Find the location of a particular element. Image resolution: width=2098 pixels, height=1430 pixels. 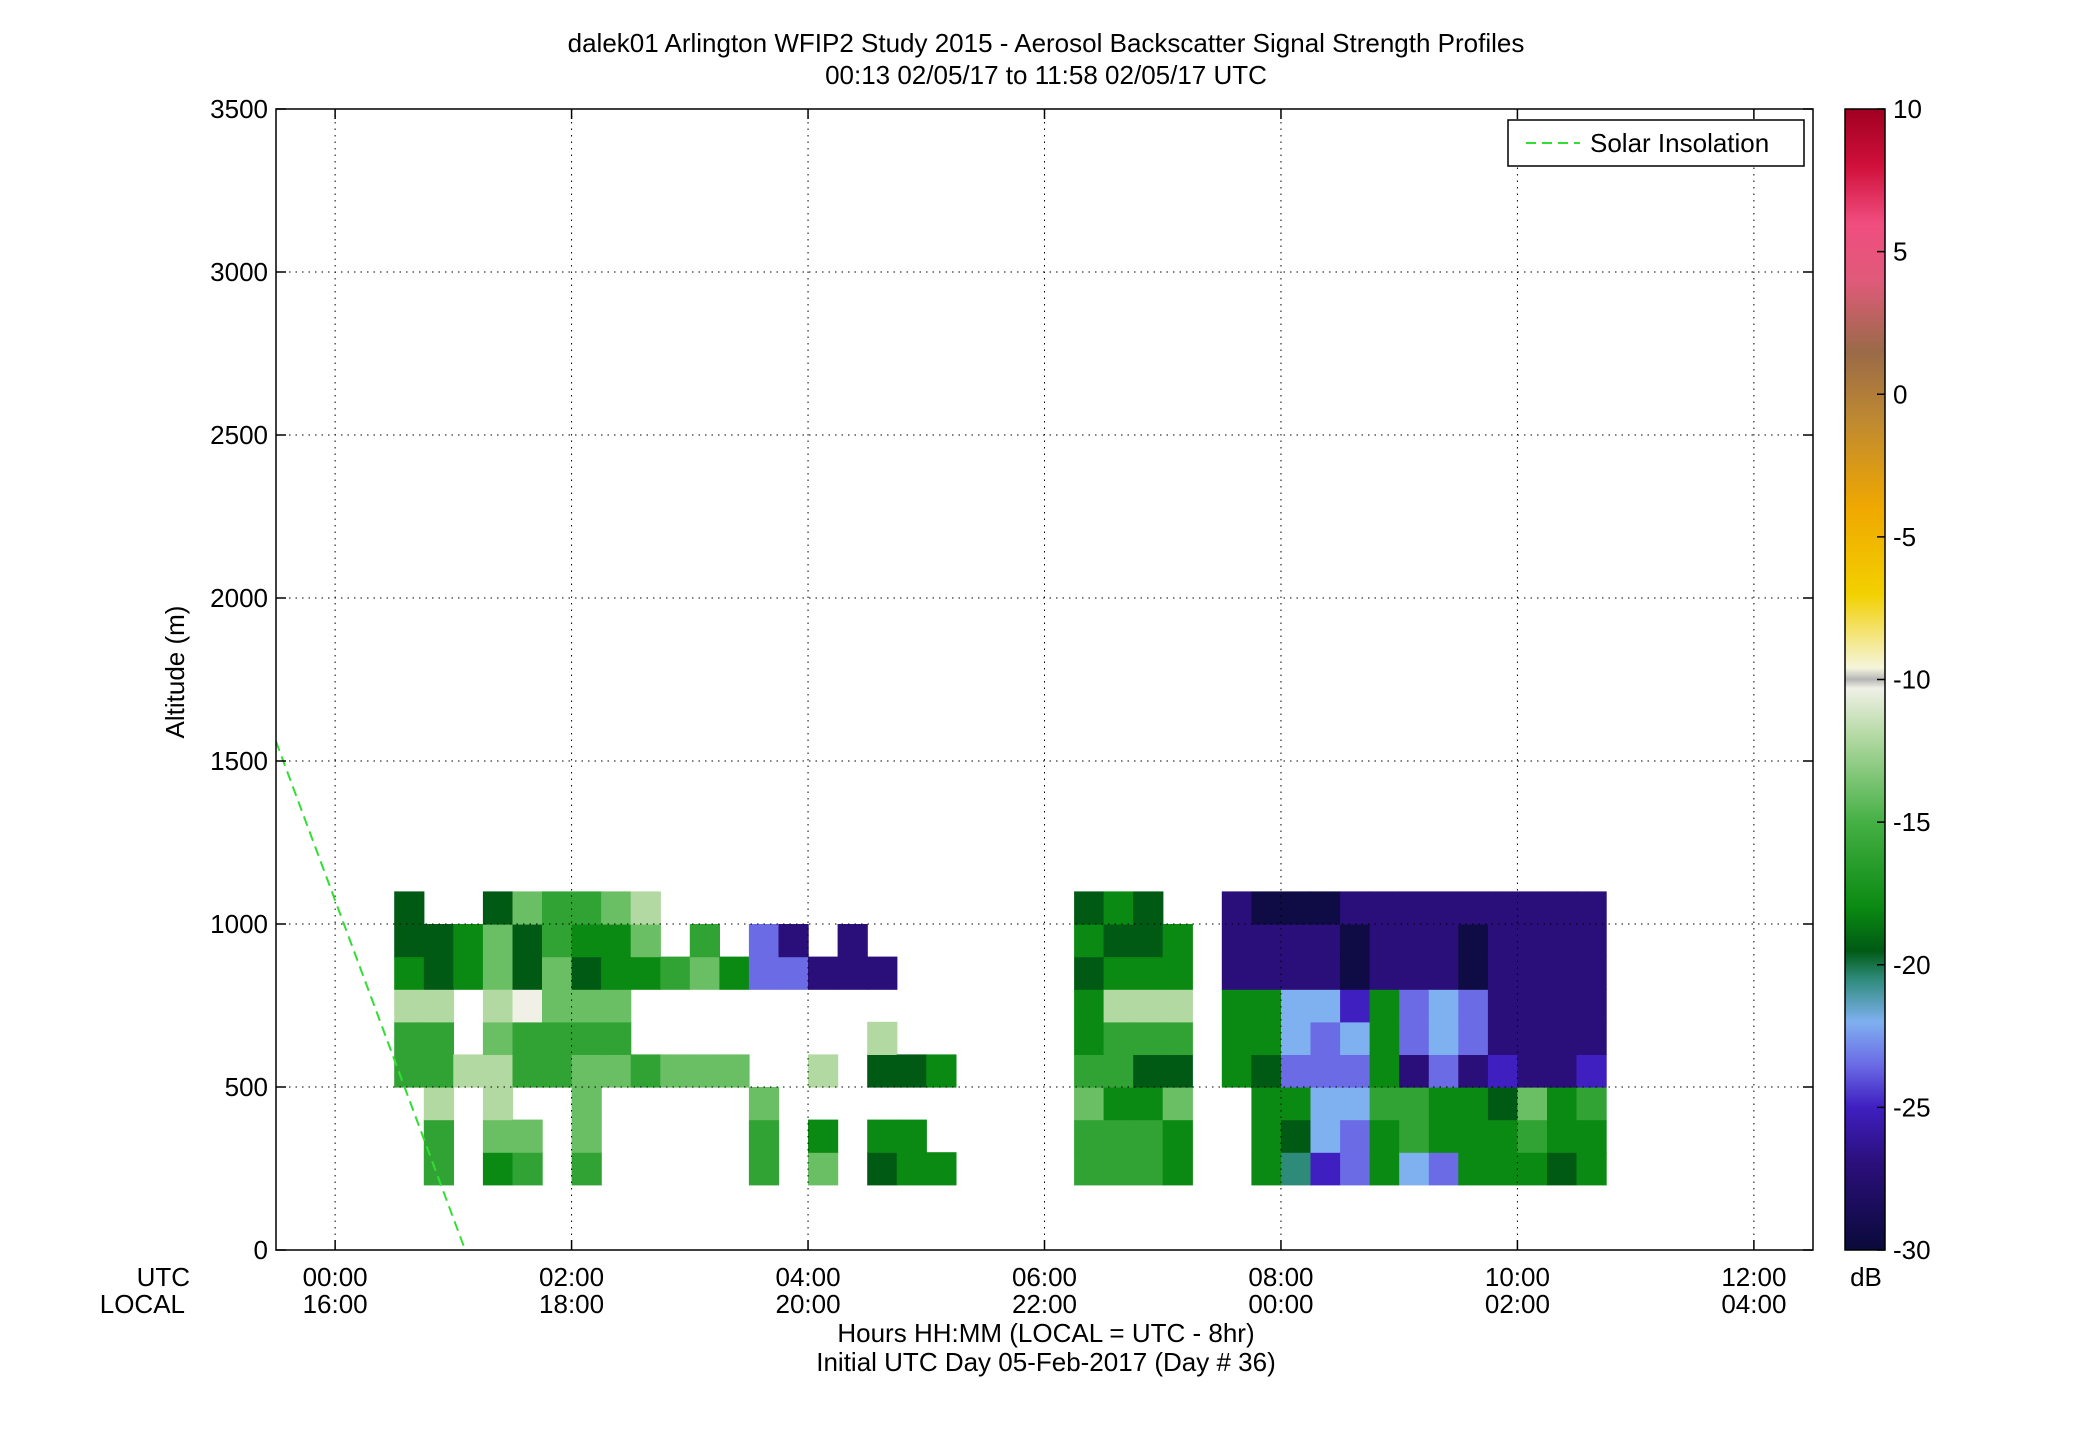

y-tick-label: 500 is located at coordinates (246, 1087).